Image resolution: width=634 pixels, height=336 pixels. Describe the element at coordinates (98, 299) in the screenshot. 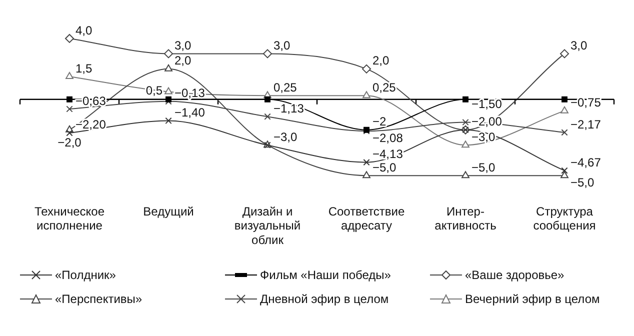

I see `legend-label: «Перспективы»` at that location.